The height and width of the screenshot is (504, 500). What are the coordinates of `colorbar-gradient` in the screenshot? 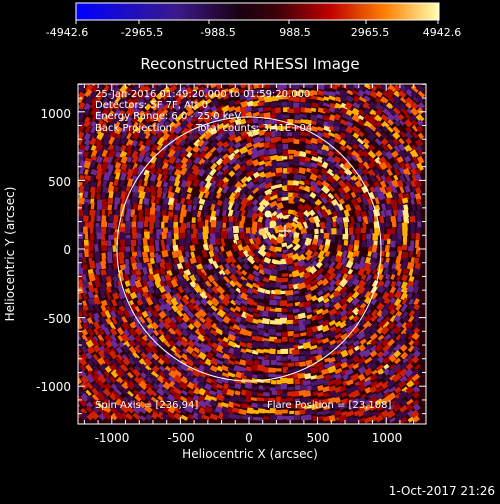 It's located at (257, 11).